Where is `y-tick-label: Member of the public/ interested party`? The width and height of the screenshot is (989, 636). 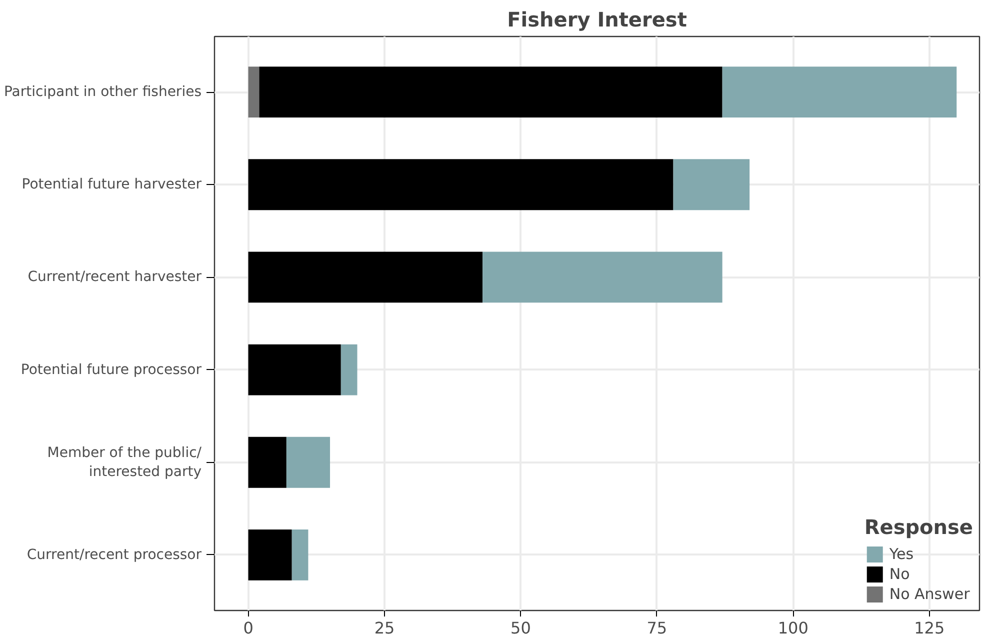 y-tick-label: Member of the public/ interested party is located at coordinates (124, 462).